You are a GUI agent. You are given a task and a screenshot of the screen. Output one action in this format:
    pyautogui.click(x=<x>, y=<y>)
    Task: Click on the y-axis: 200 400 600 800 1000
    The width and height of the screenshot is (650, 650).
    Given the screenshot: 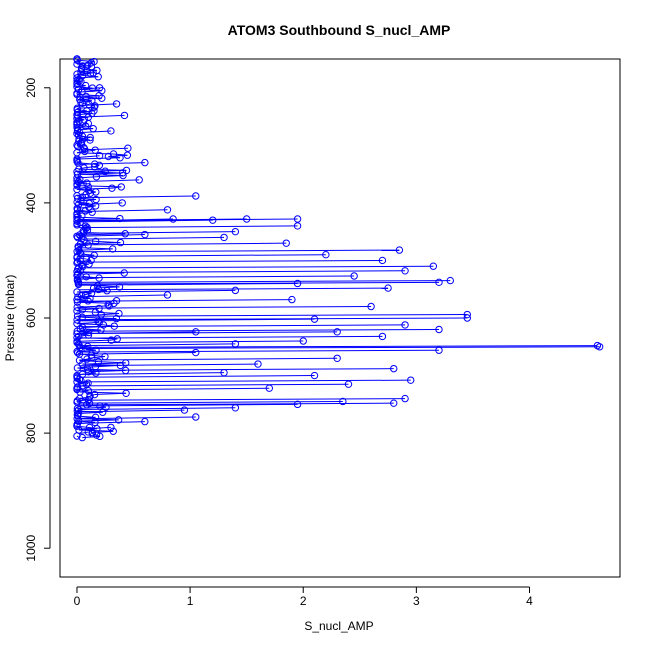 What is the action you would take?
    pyautogui.click(x=37, y=319)
    